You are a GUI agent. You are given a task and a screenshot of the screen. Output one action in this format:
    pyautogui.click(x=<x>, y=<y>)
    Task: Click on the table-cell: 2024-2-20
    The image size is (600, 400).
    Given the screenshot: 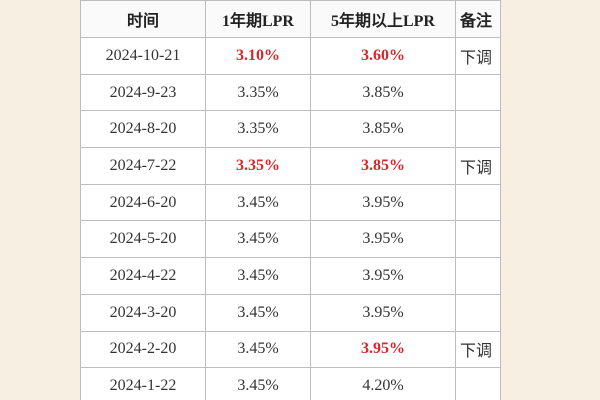 What is the action you would take?
    pyautogui.click(x=143, y=349)
    